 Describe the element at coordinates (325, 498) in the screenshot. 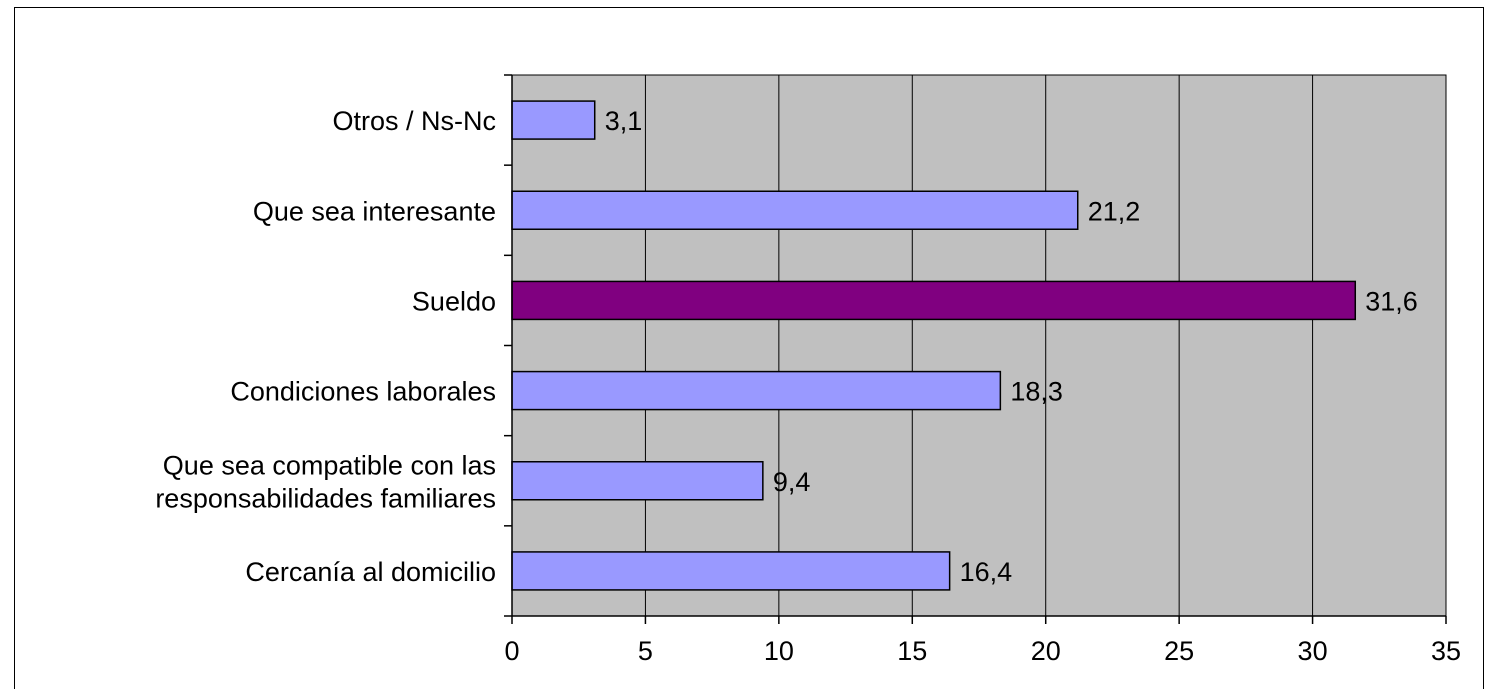

I see `category-label-line: responsabilidades familiares` at that location.